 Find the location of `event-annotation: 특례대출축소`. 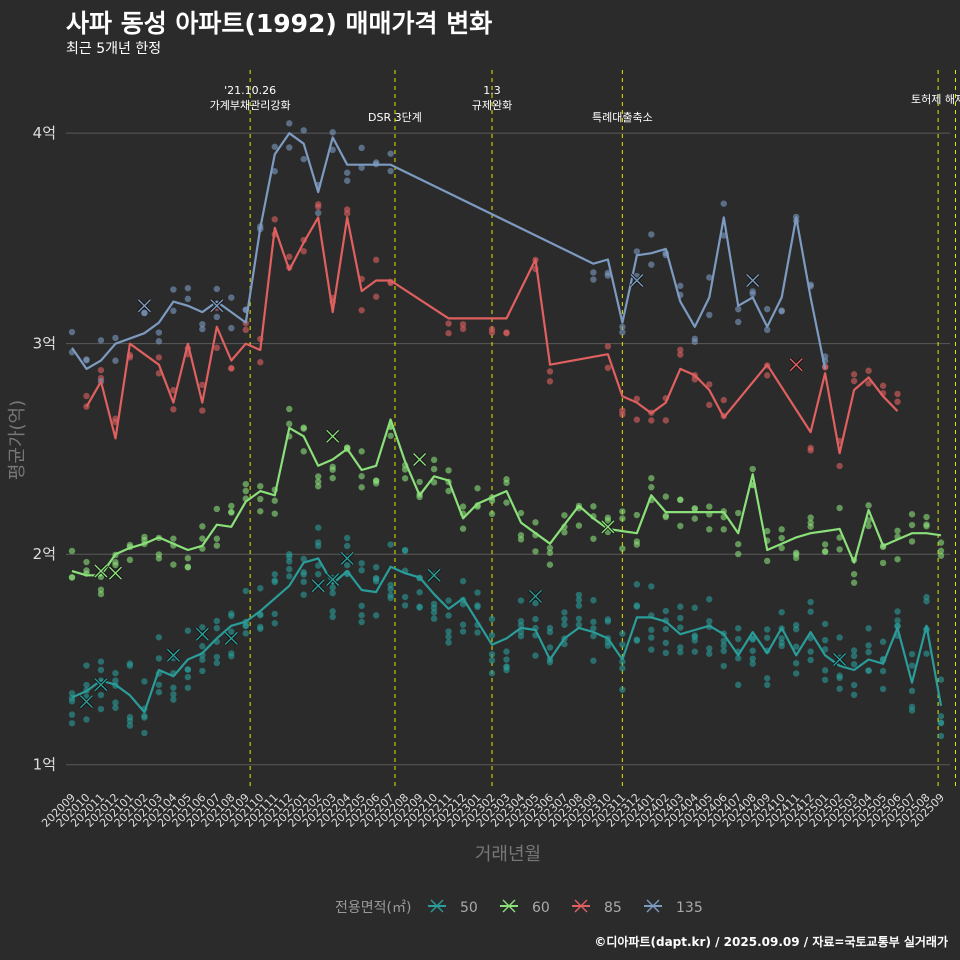

event-annotation: 특례대출축소 is located at coordinates (622, 117).